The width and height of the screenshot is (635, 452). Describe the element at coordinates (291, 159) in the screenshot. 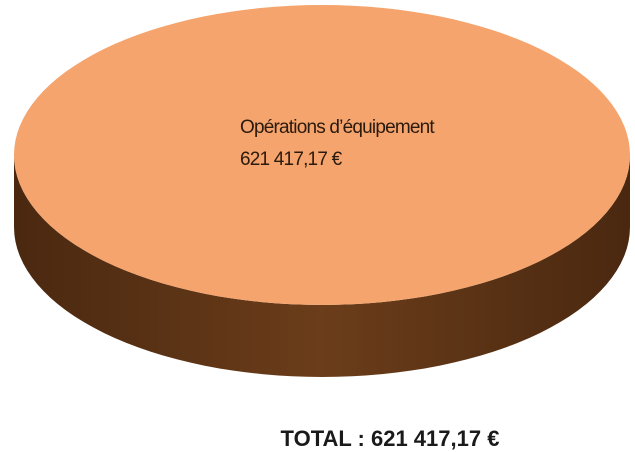

I see `value-label: 621 417,17 €` at that location.